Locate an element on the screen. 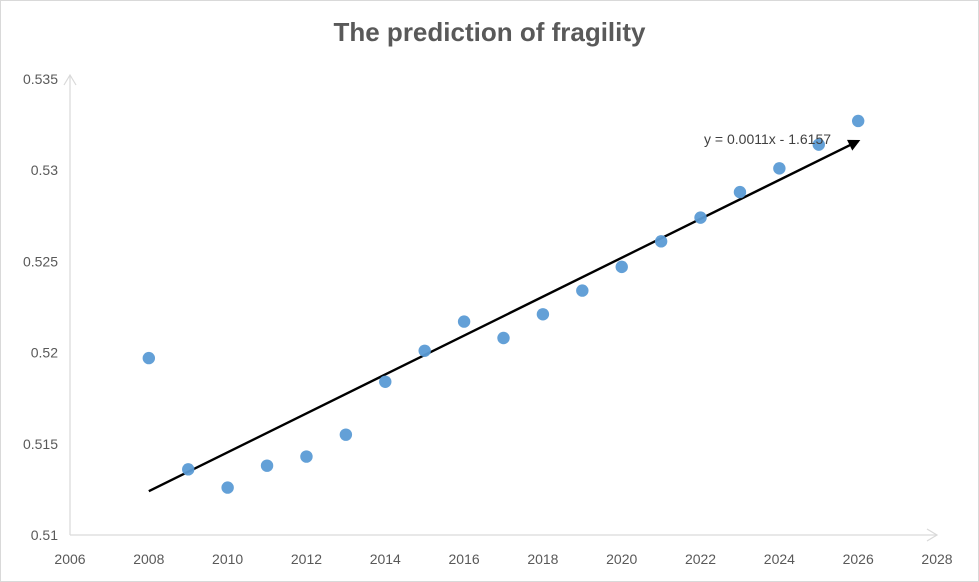 The height and width of the screenshot is (582, 979). x-tick-label: 2026 is located at coordinates (858, 559).